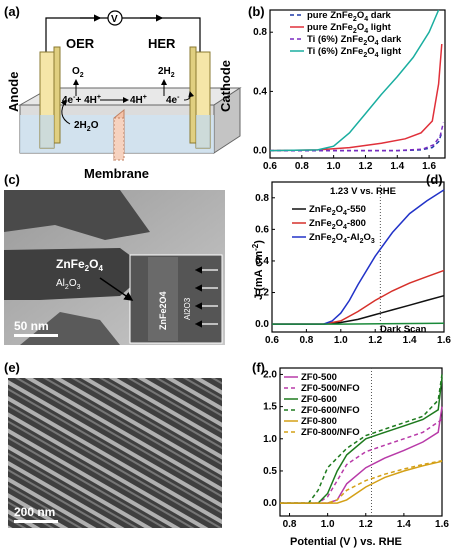  I want to click on chart-f-xtick-label: 1.4, so click(404, 524).